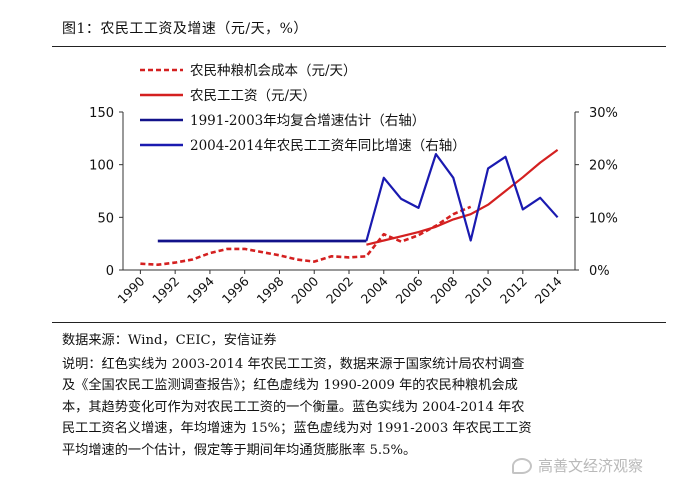  I want to click on left-axis-tick-label: 100, so click(101, 166).